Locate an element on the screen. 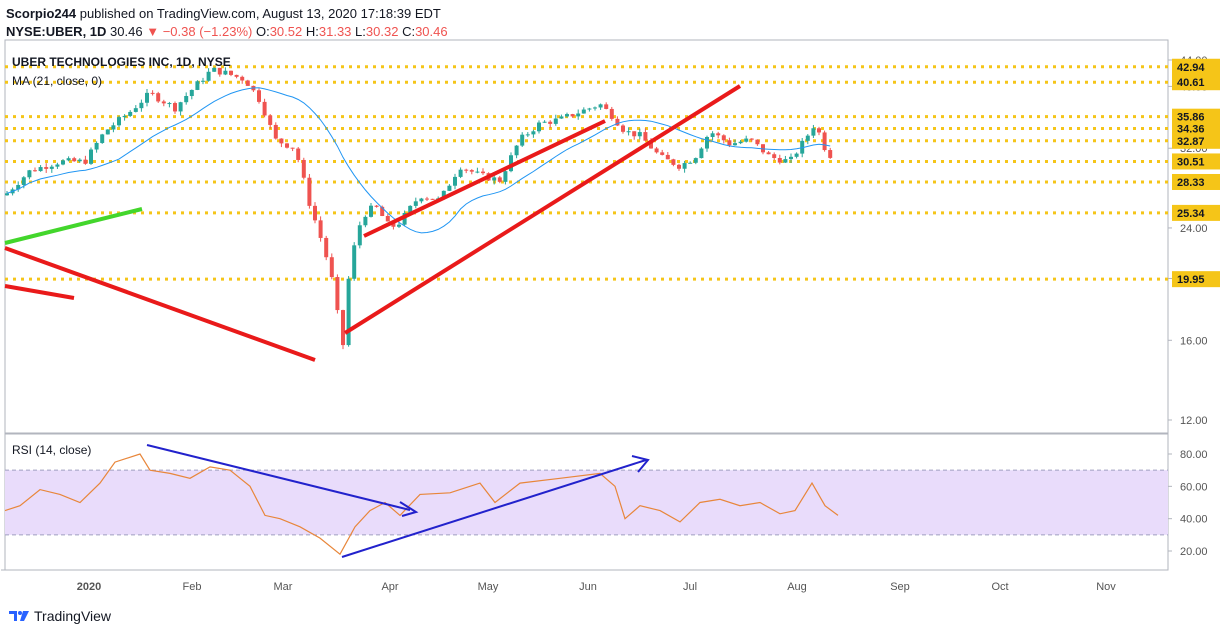 The image size is (1221, 626). tradingview-logo: TradingView is located at coordinates (59, 616).